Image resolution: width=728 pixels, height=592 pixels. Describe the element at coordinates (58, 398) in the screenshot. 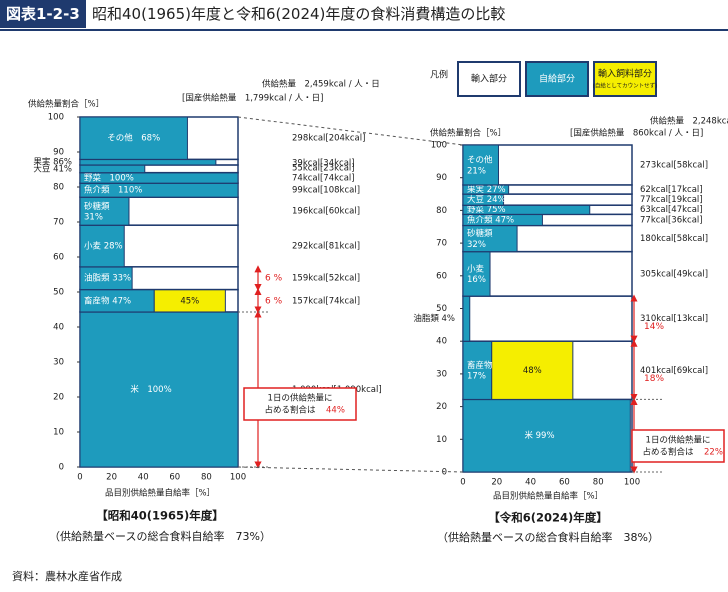

I see `y-tick-label: 20` at that location.